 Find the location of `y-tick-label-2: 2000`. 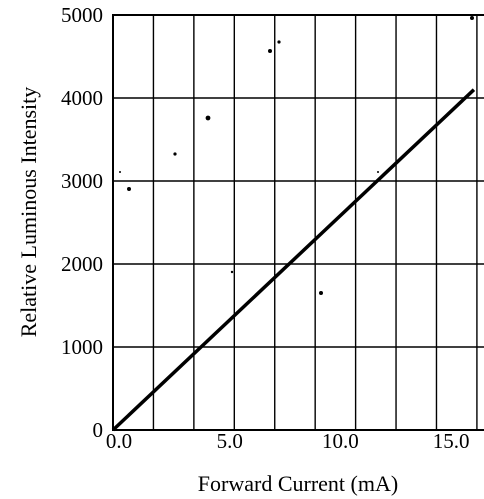

y-tick-label-2: 2000 is located at coordinates (82, 264).